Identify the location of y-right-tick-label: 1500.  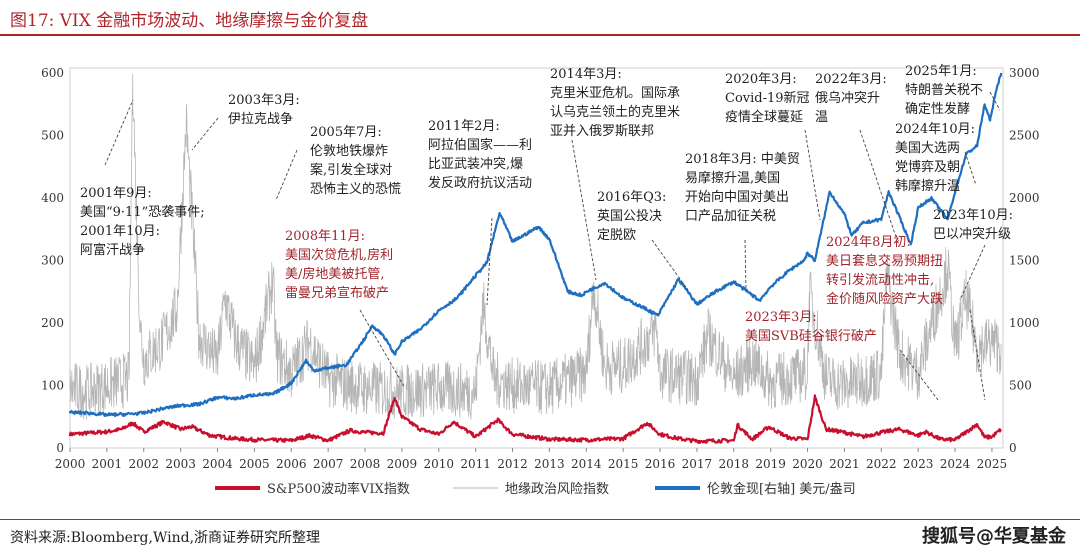
(1024, 261).